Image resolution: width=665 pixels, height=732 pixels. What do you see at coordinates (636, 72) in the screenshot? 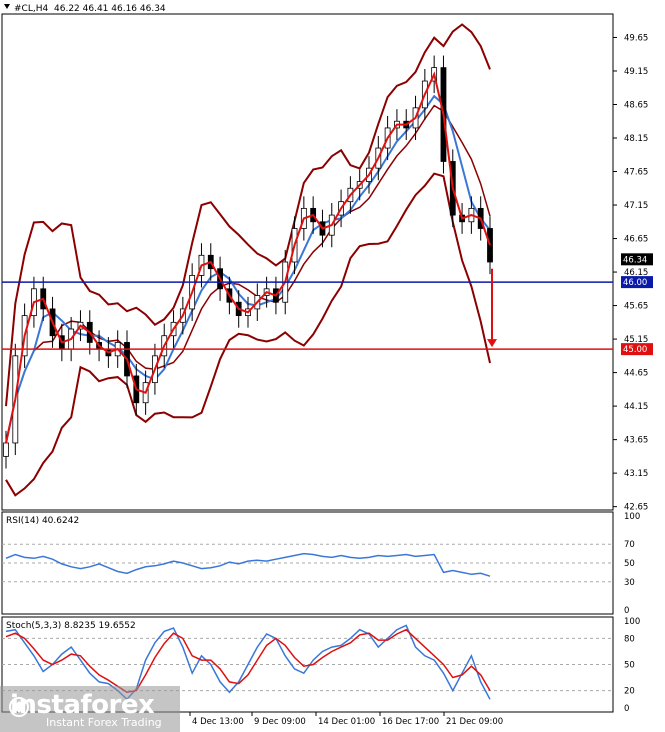
I see `price-axis-label: 49.15` at bounding box center [636, 72].